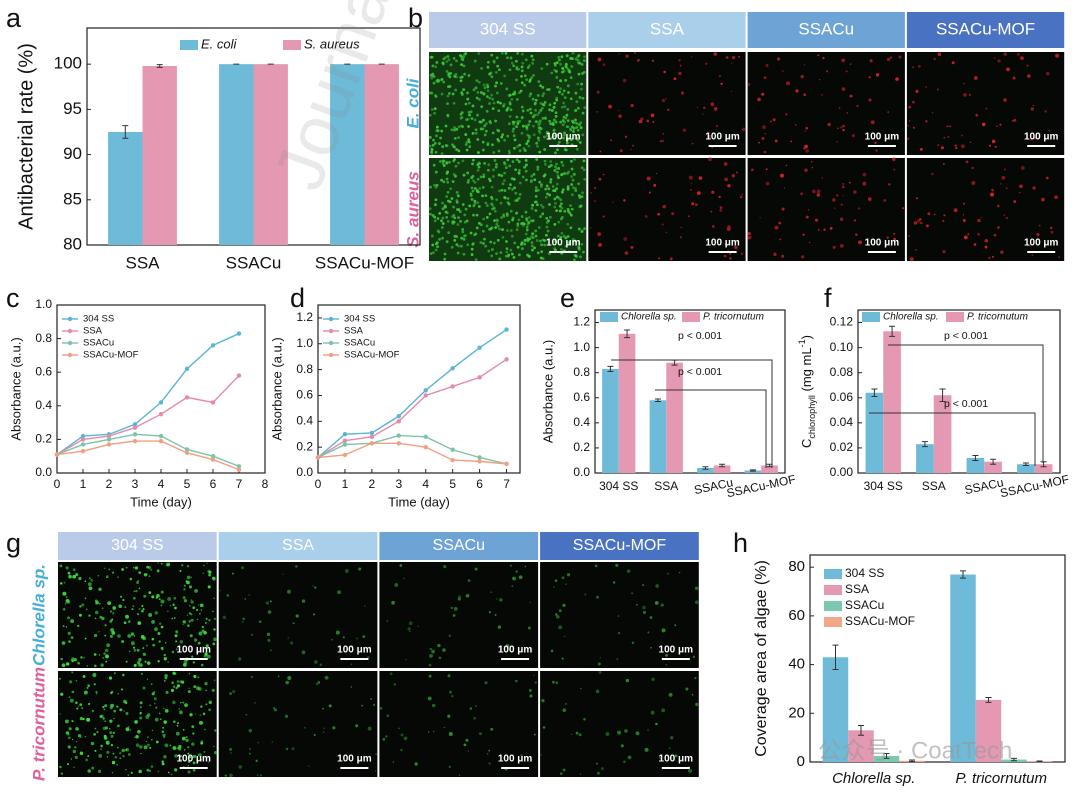 This screenshot has width=1080, height=795. What do you see at coordinates (304, 343) in the screenshot?
I see `y-tick-label: 1.0` at bounding box center [304, 343].